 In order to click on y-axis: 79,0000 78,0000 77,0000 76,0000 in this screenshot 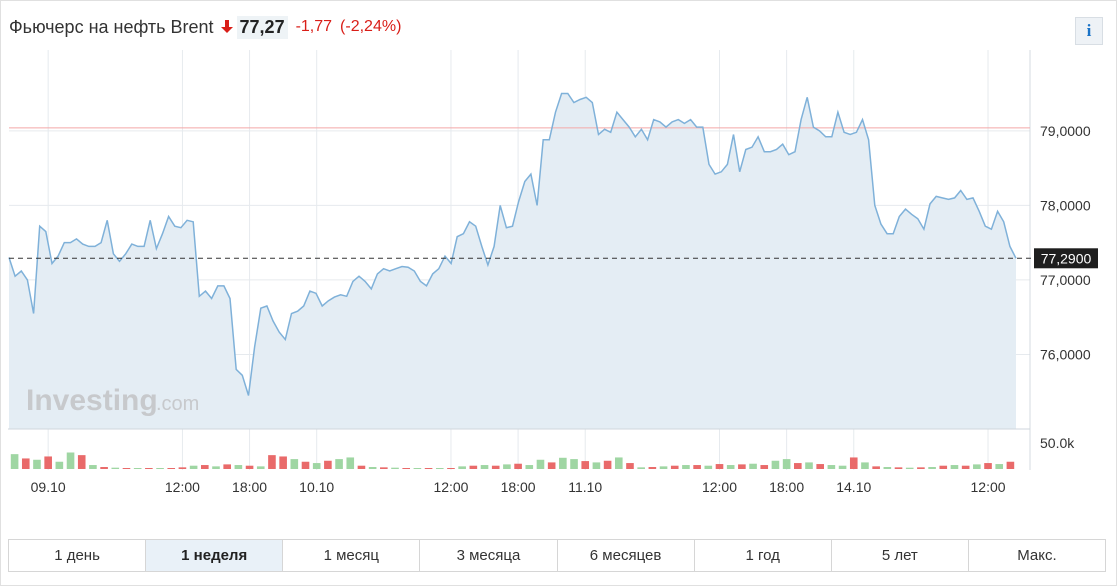, I will do `click(1065, 243)`.